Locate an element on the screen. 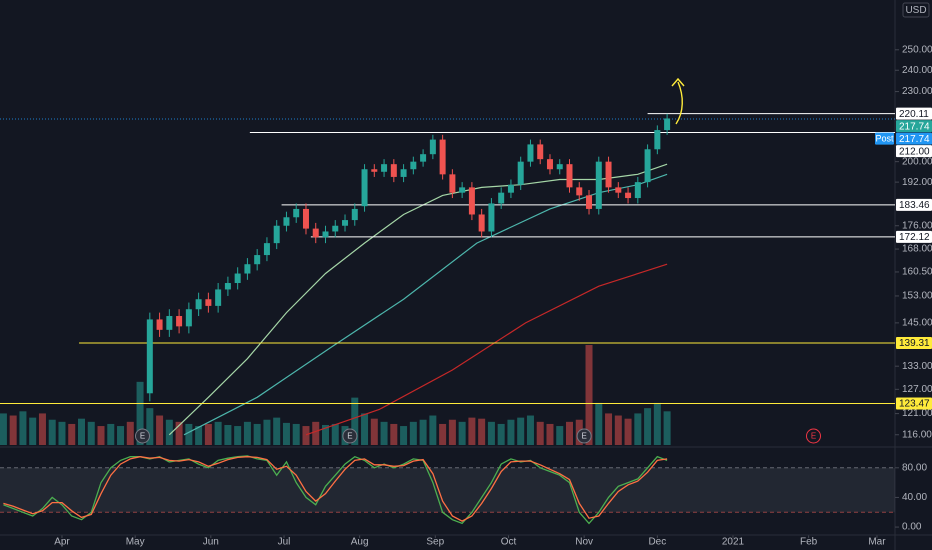 The width and height of the screenshot is (932, 550). price-tag-label: 220.11 is located at coordinates (914, 114).